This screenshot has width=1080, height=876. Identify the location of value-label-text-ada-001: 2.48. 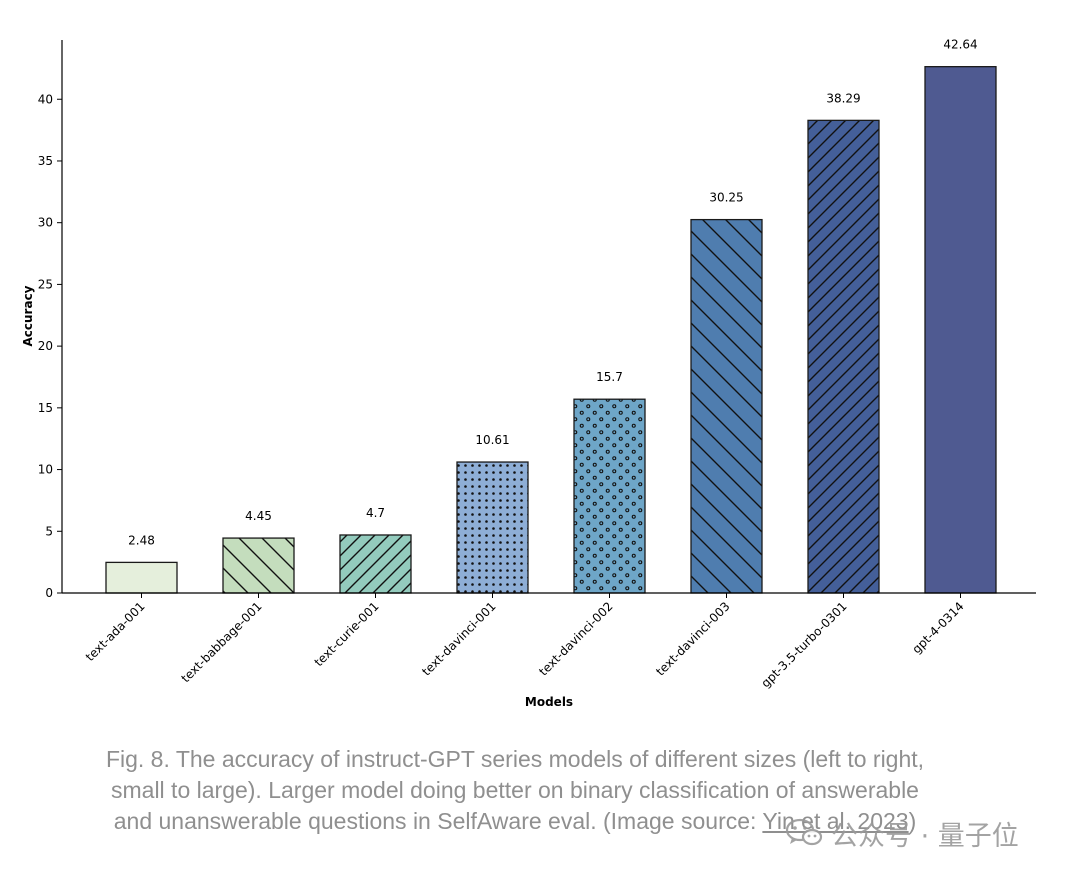
(141, 540).